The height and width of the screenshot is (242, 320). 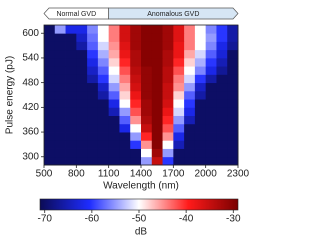 What do you see at coordinates (30, 33) in the screenshot?
I see `y-tick-label: 600` at bounding box center [30, 33].